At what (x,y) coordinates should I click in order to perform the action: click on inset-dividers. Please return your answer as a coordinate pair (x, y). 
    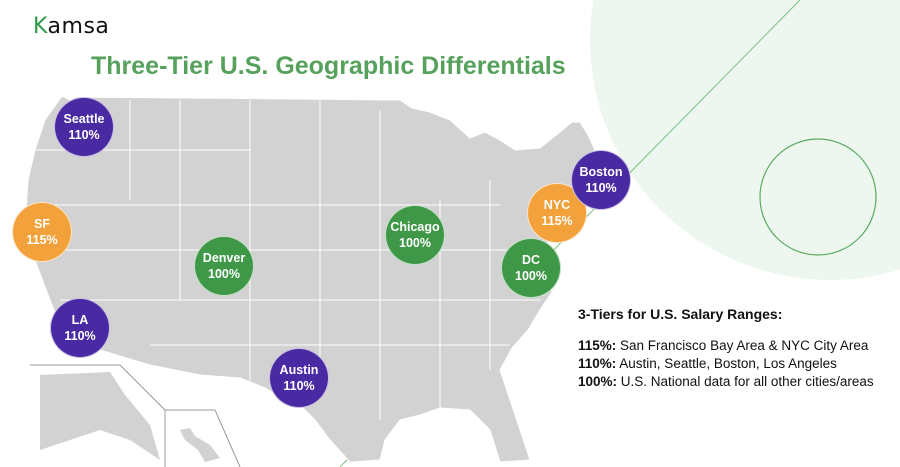
    Looking at the image, I should click on (135, 415).